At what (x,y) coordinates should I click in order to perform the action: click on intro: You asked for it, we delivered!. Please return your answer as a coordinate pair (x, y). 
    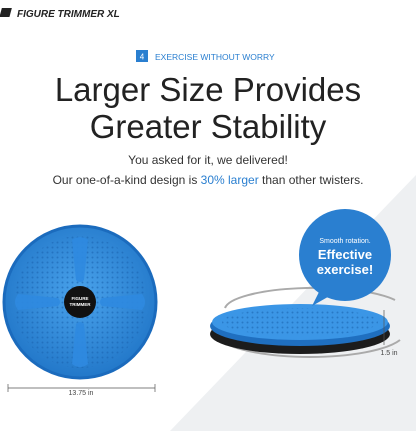
    Looking at the image, I should click on (208, 160).